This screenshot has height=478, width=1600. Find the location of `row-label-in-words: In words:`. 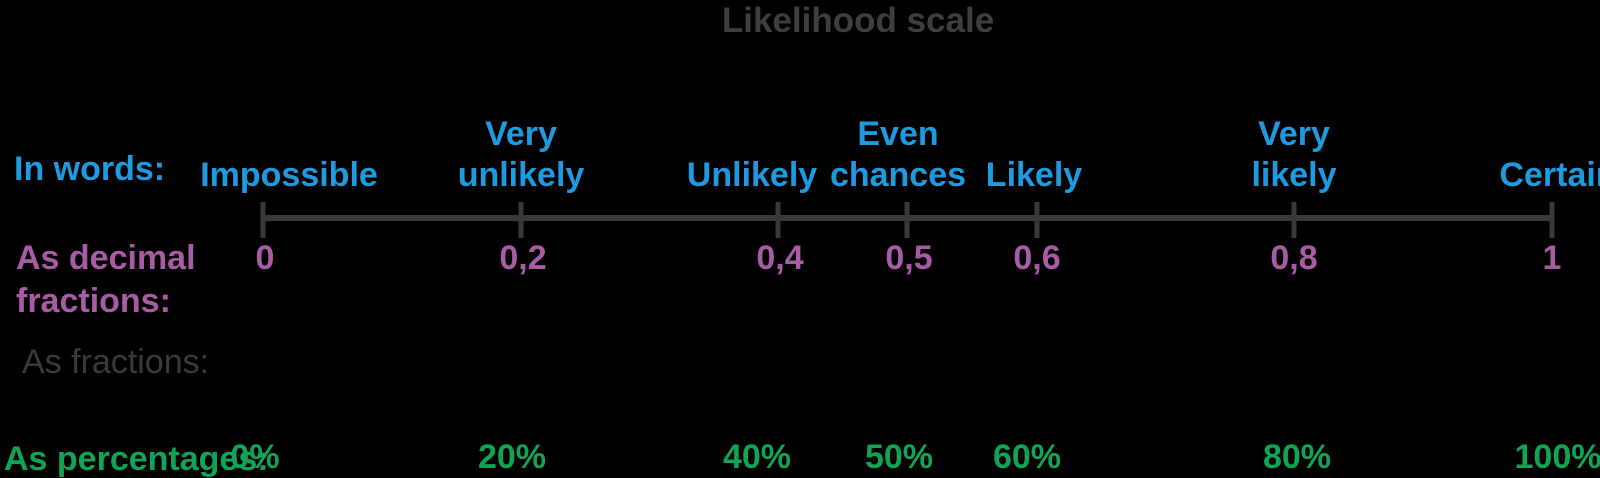

row-label-in-words: In words: is located at coordinates (90, 169).